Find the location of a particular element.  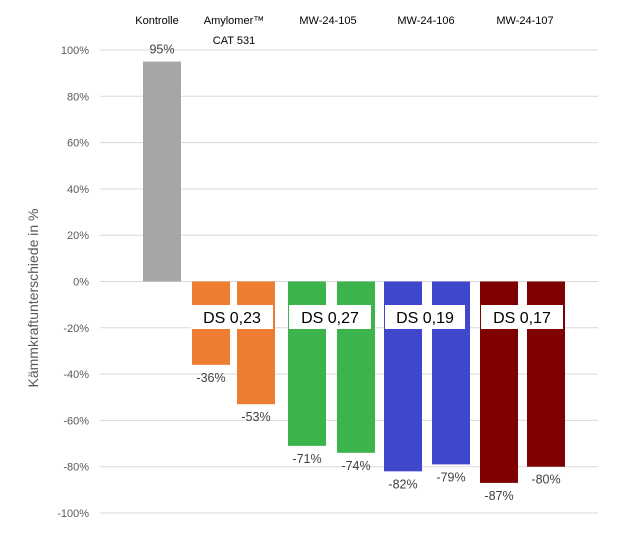

y-tick-label: 20% is located at coordinates (78, 236).